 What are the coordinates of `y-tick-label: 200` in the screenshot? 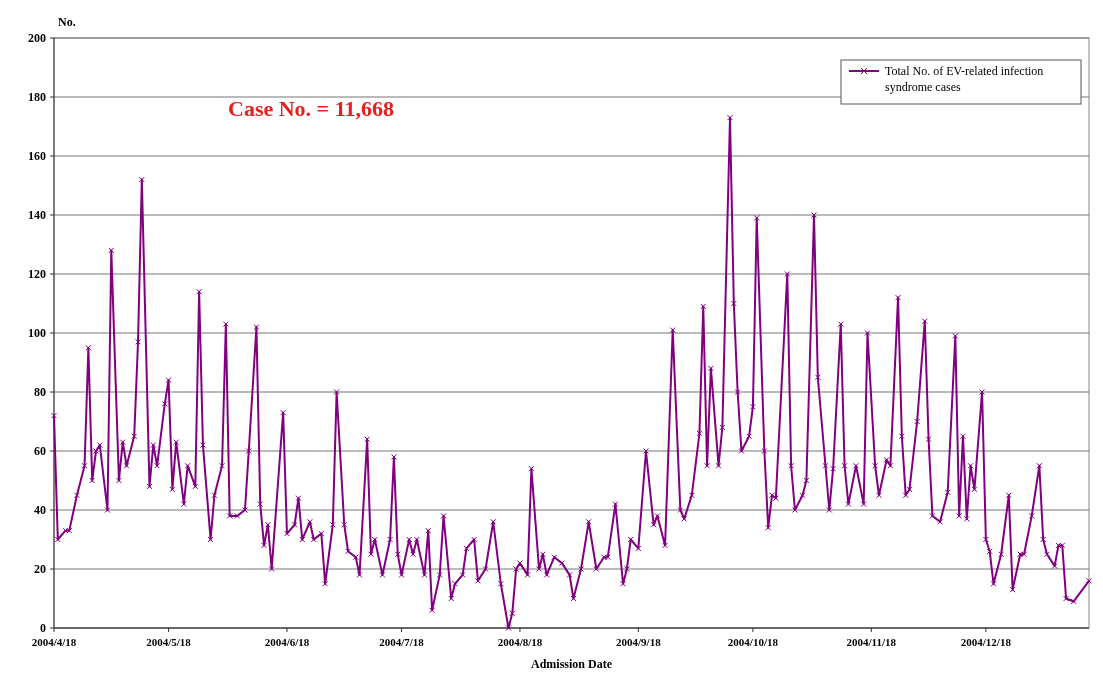 It's located at (37, 38).